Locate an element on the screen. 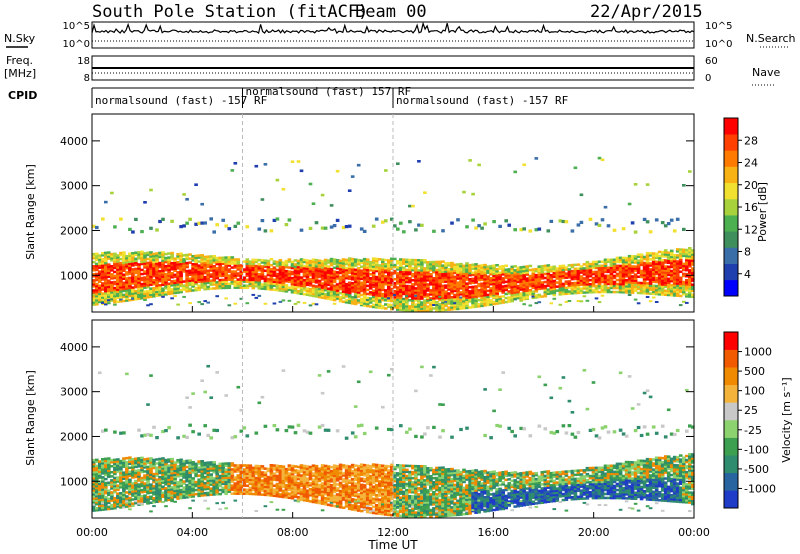 Image resolution: width=800 pixels, height=554 pixels. frequency-traces is located at coordinates (393, 70).